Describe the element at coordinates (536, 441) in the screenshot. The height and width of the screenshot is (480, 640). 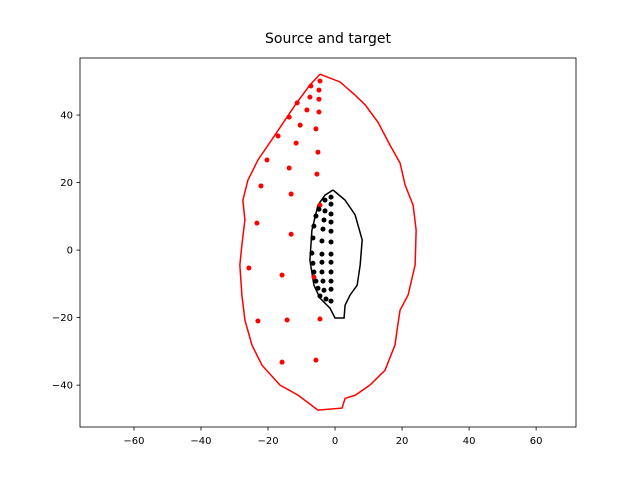
I see `x-tick-label: 60` at that location.